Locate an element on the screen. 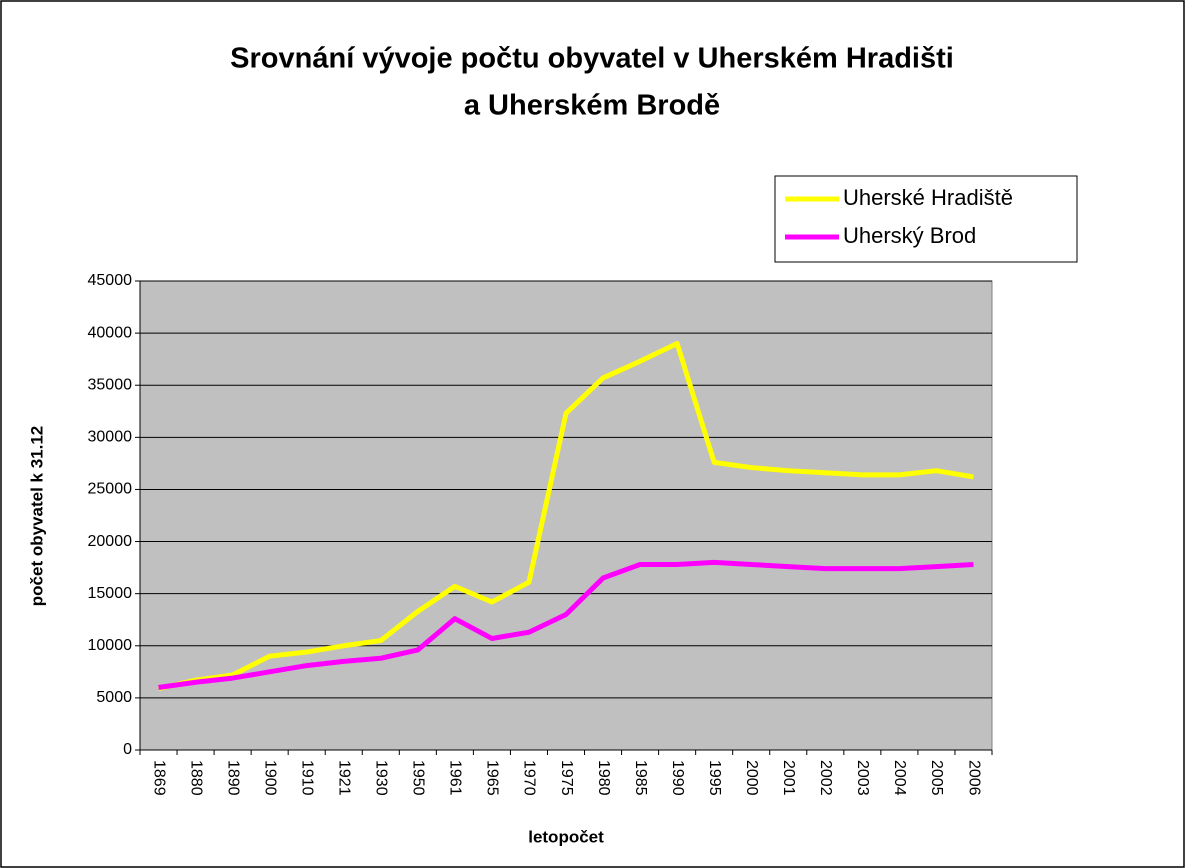  y-tick-label: 35000 is located at coordinates (110, 384).